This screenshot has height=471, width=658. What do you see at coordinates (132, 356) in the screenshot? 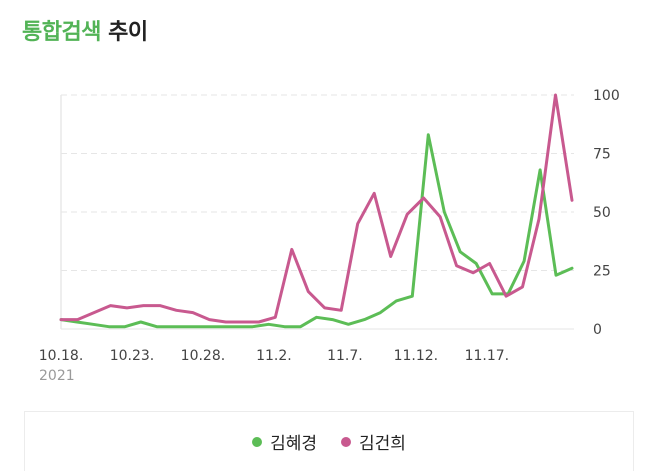
I see `x-tick-label: 10.23.` at bounding box center [132, 356].